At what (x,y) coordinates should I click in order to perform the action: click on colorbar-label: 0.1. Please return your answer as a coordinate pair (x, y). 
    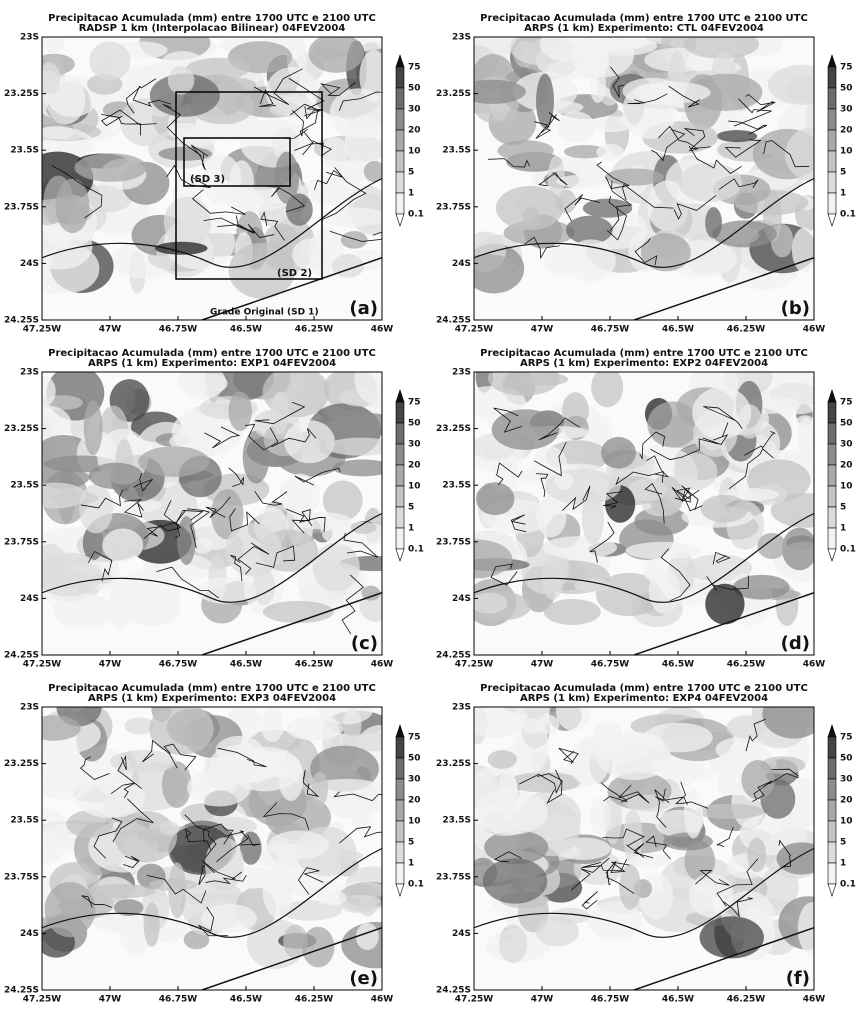
    Looking at the image, I should click on (416, 215).